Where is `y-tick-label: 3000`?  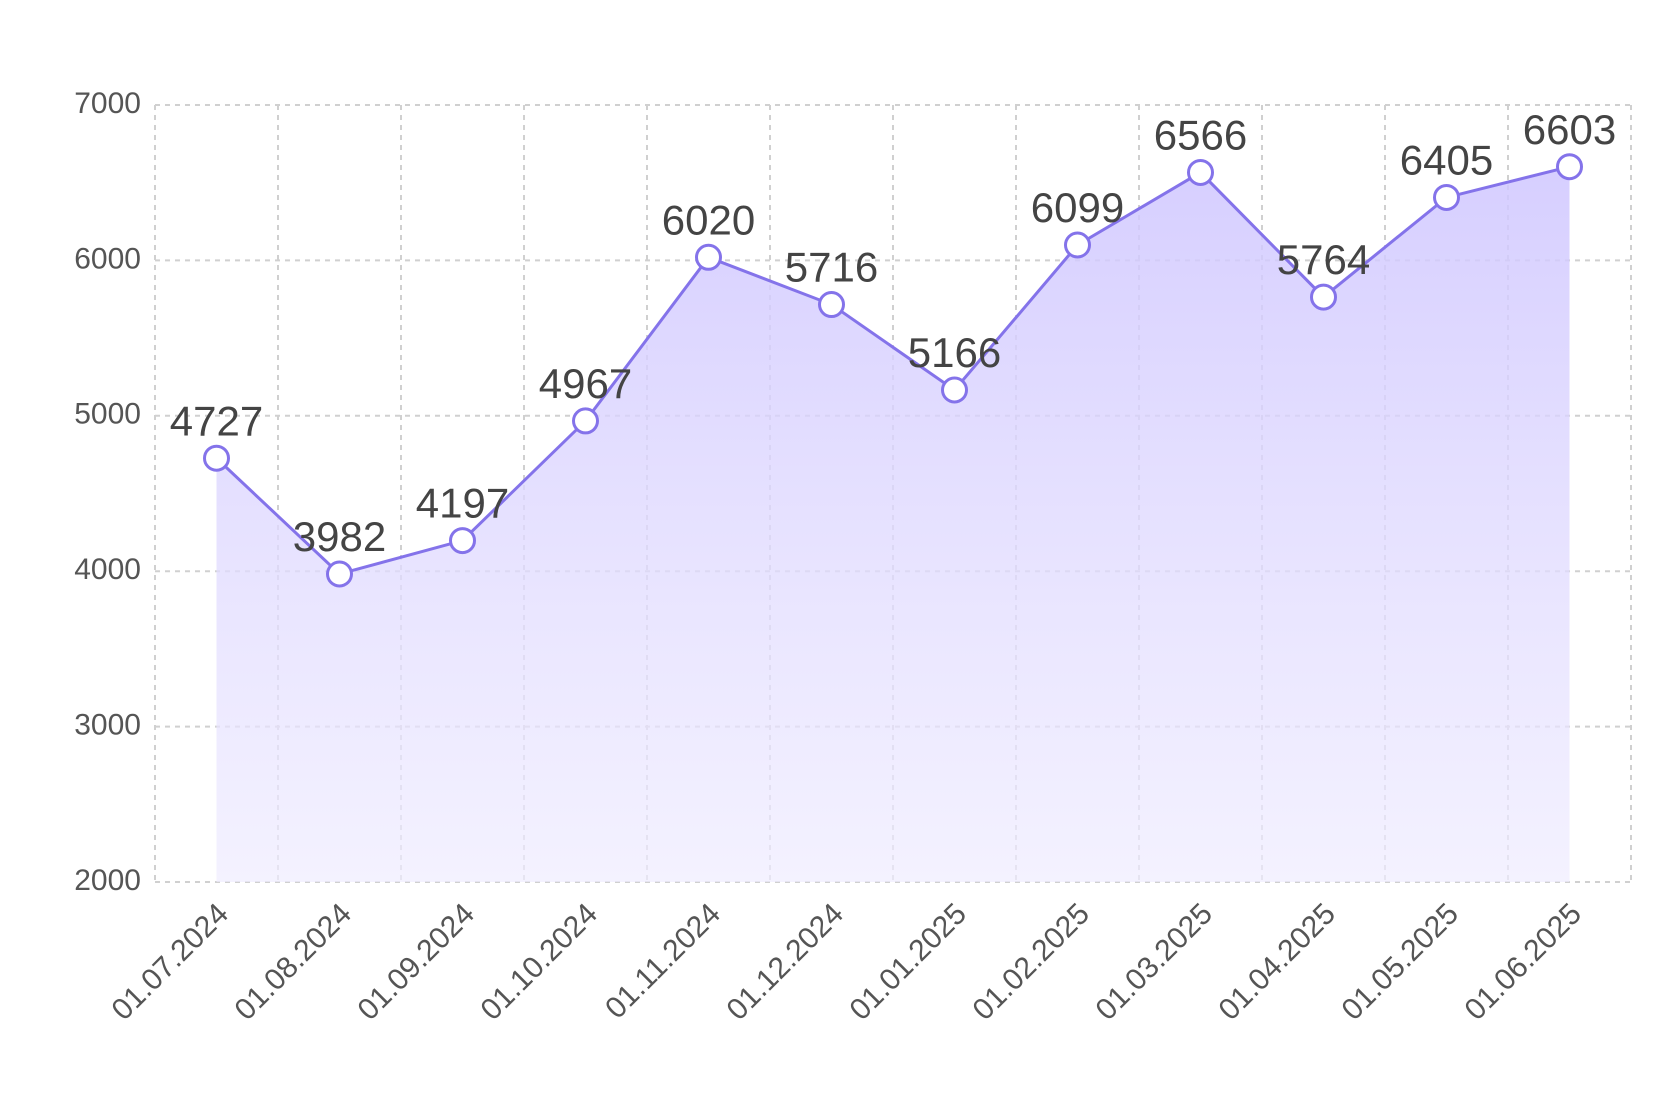 y-tick-label: 3000 is located at coordinates (107, 725).